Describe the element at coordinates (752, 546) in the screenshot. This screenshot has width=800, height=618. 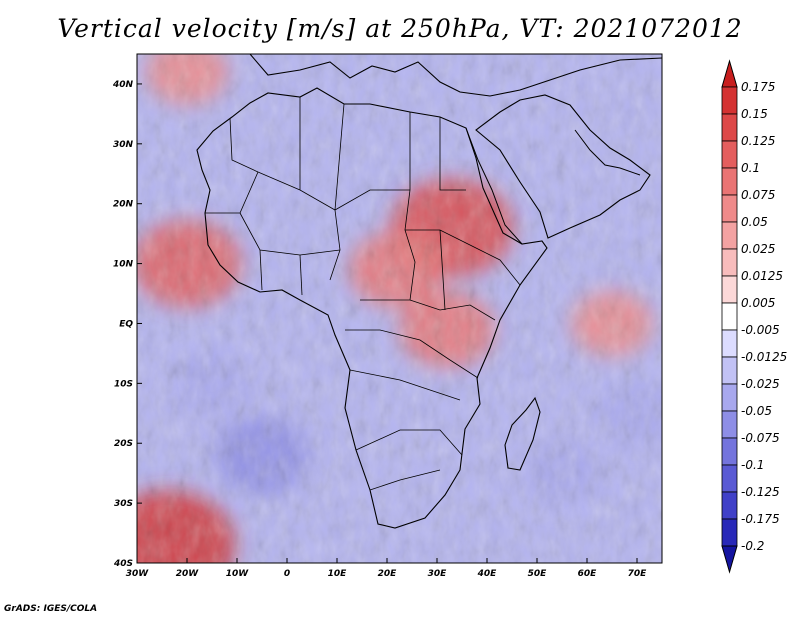
I see `colorbar-label: -0.2` at that location.